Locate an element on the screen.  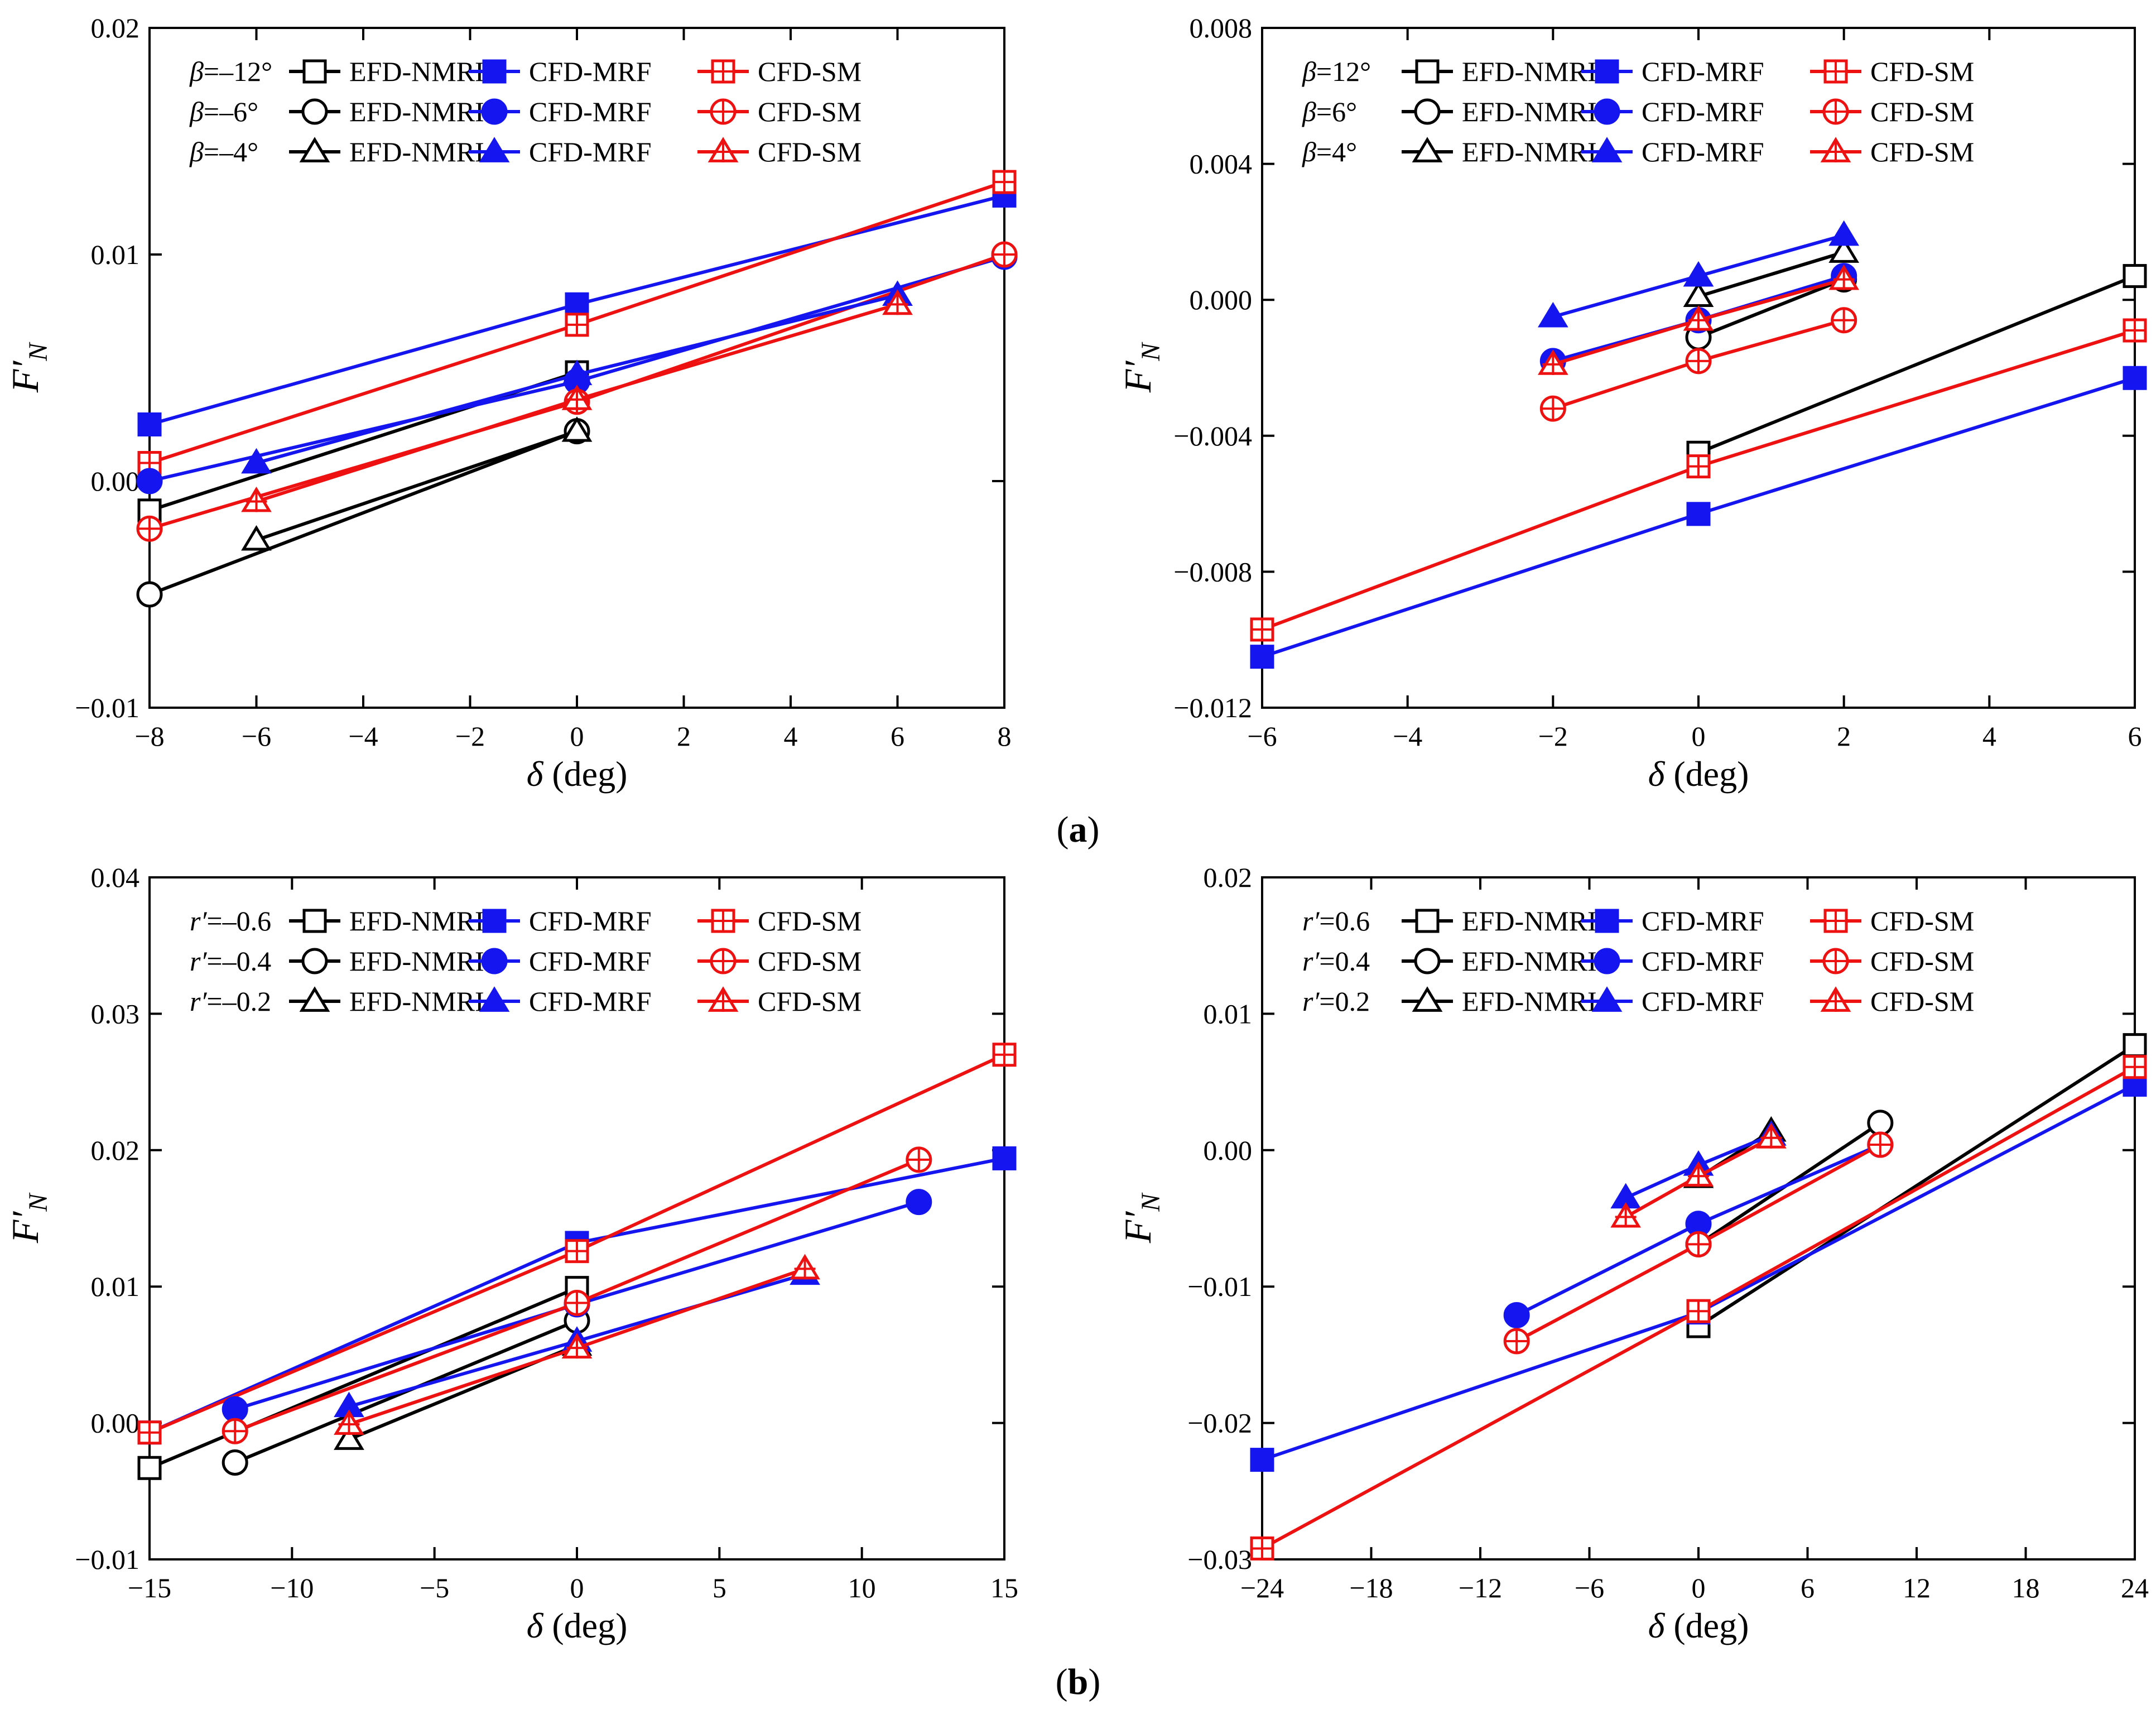
x-tick-label: 2 is located at coordinates (1844, 736).